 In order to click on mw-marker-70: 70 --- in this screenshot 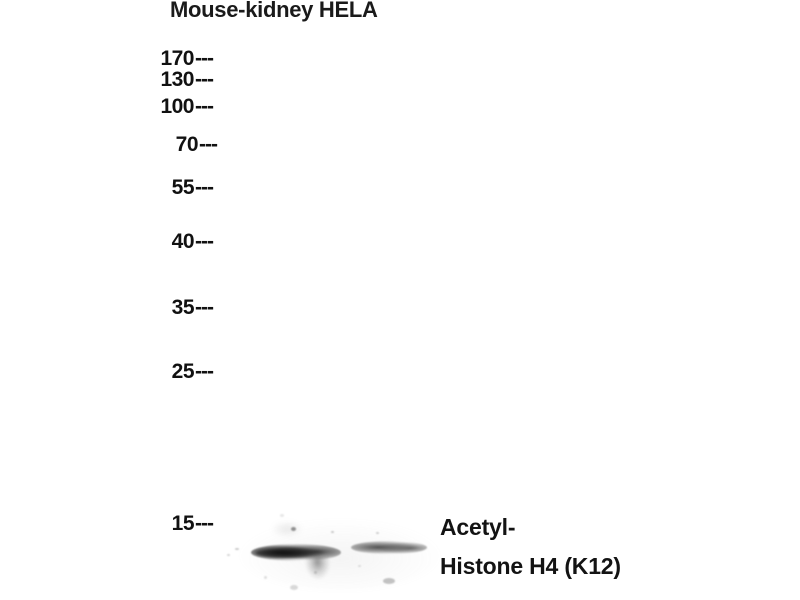, I will do `click(187, 145)`.